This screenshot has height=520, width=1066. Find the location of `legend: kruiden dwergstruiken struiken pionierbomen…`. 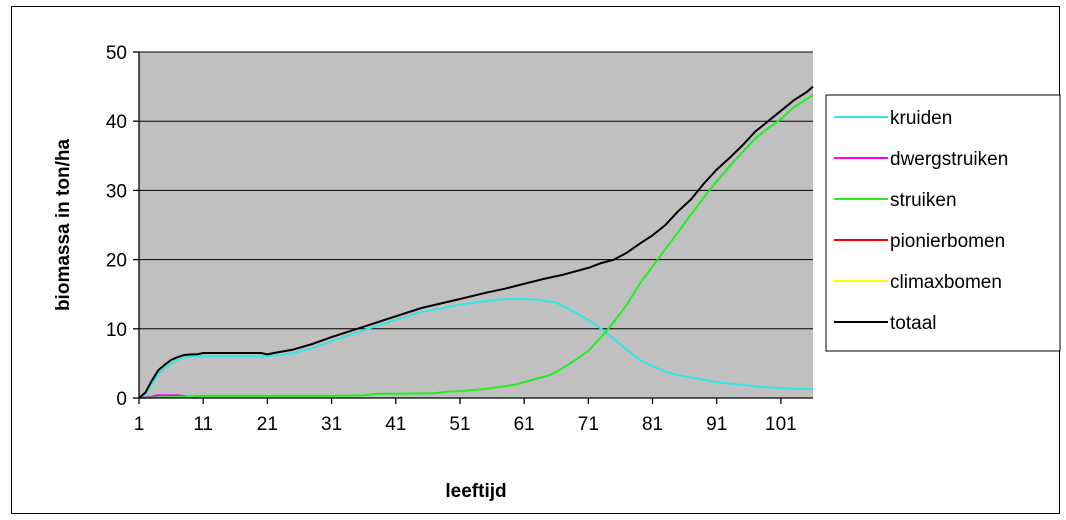

legend: kruiden dwergstruiken struiken pionierbomen… is located at coordinates (921, 221).